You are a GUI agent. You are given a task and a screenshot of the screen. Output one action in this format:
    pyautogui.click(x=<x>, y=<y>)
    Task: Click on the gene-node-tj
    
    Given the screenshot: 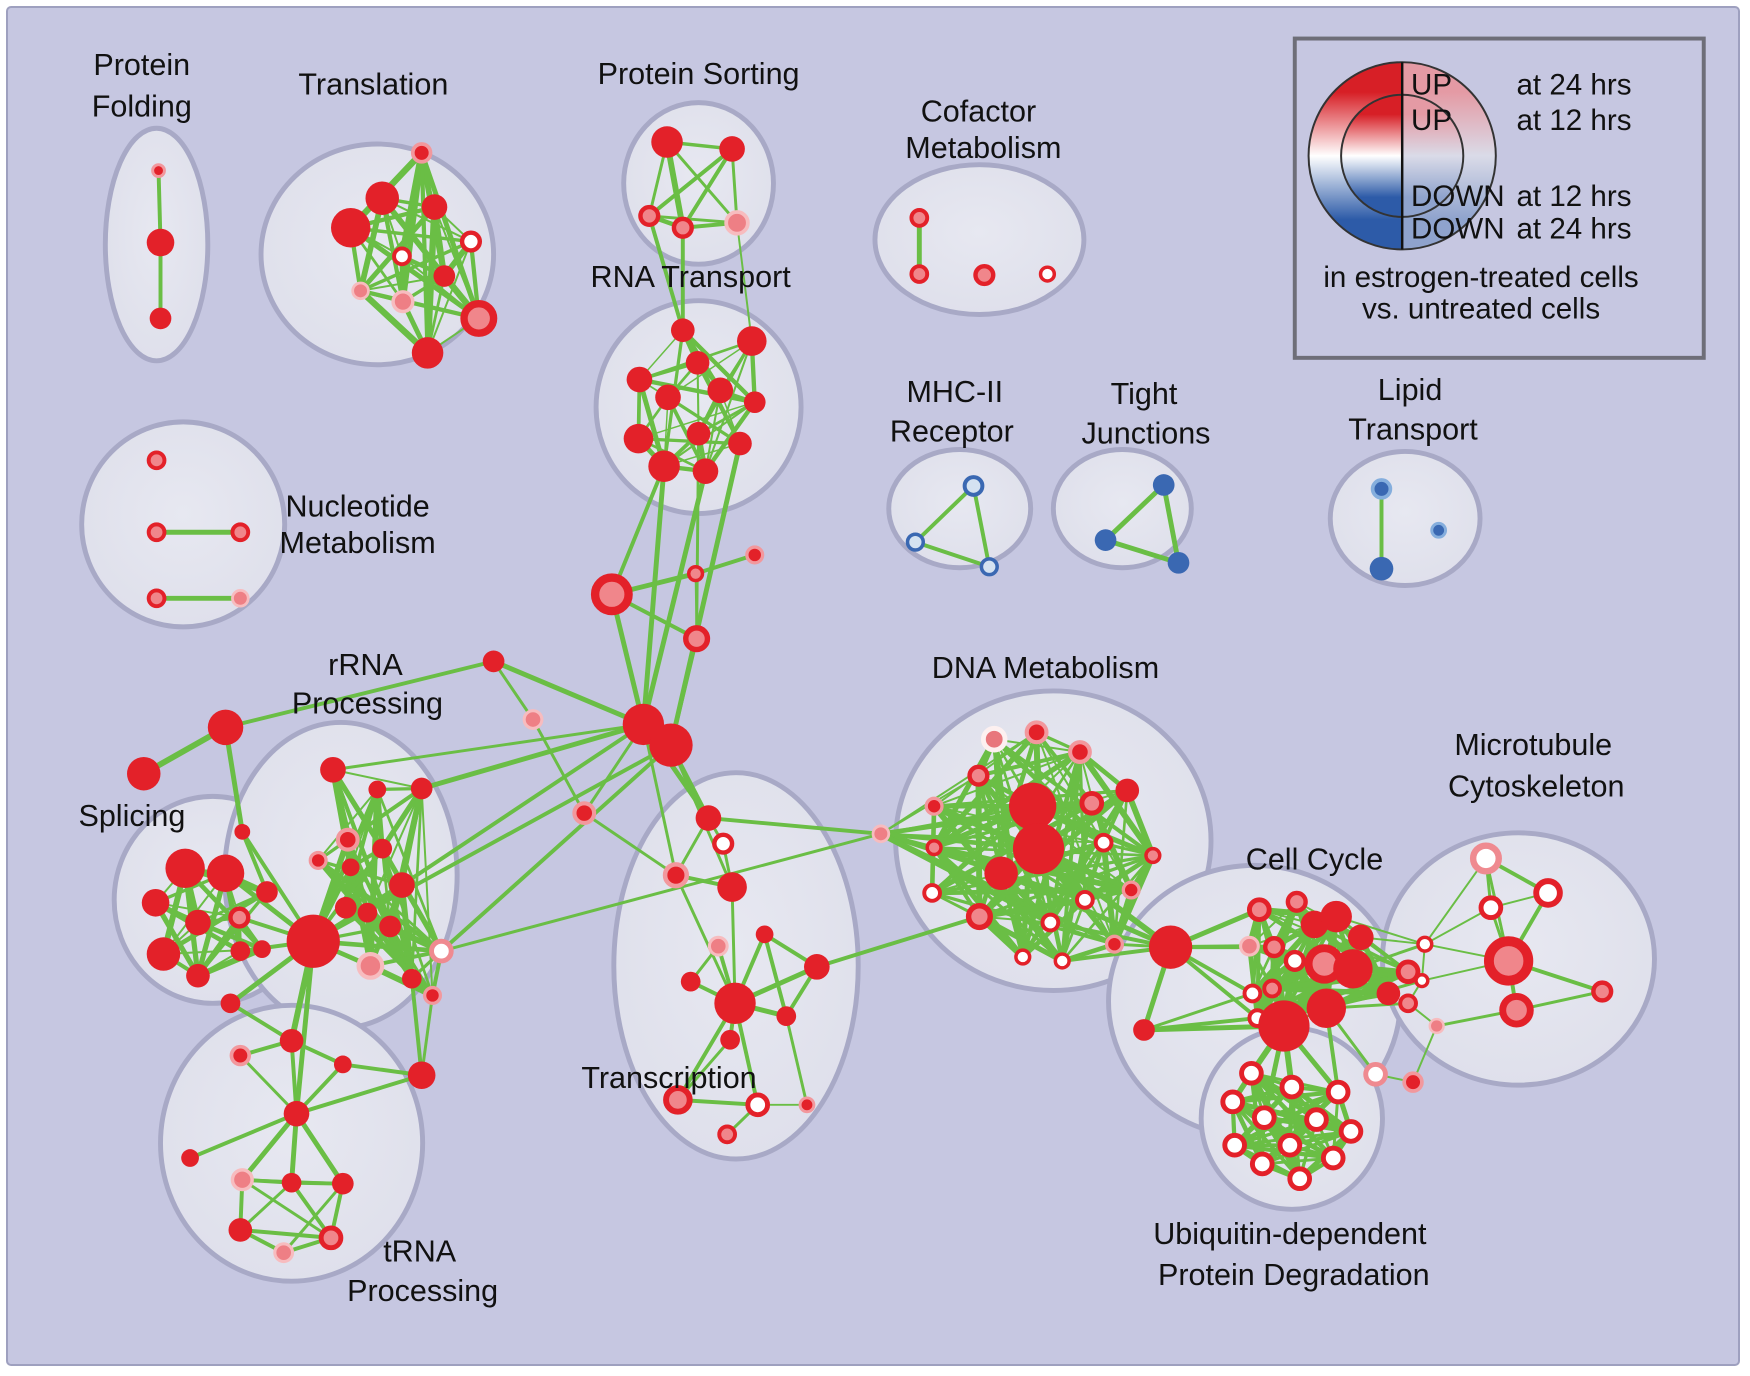 What is the action you would take?
    pyautogui.click(x=1163, y=485)
    